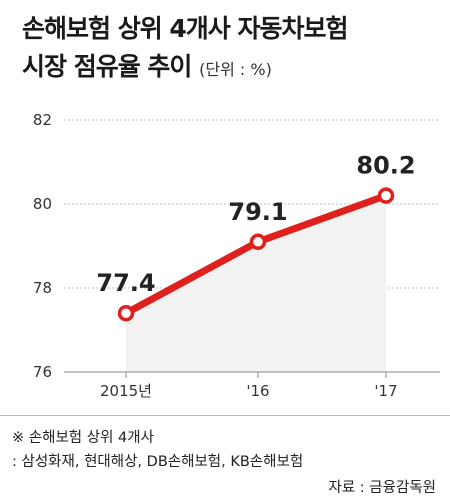 The height and width of the screenshot is (503, 450). What do you see at coordinates (125, 283) in the screenshot?
I see `data-label-0: 77.4` at bounding box center [125, 283].